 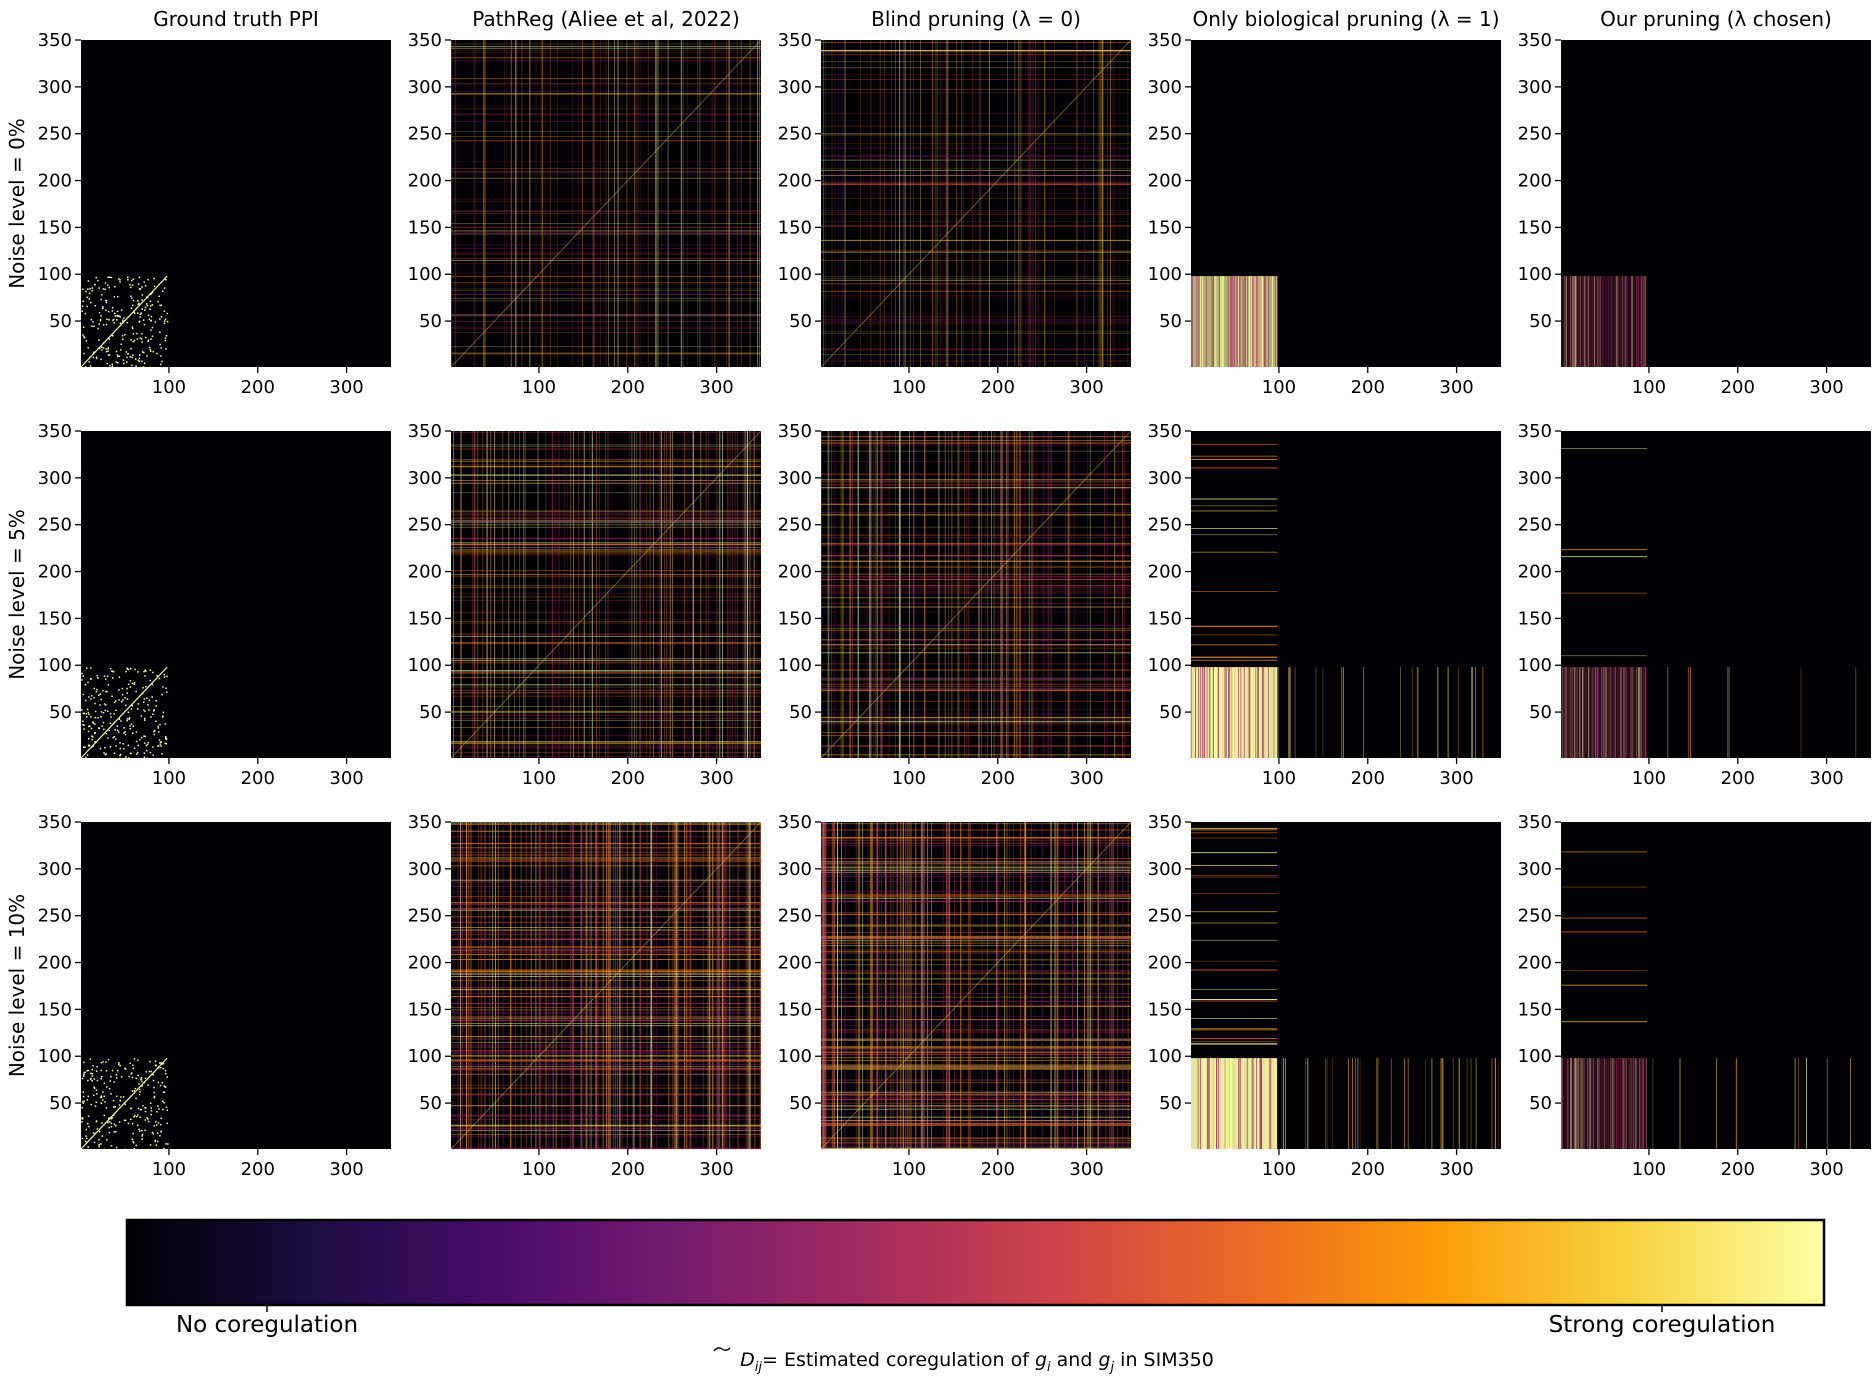 What do you see at coordinates (975, 1262) in the screenshot?
I see `colorbar-gradient` at bounding box center [975, 1262].